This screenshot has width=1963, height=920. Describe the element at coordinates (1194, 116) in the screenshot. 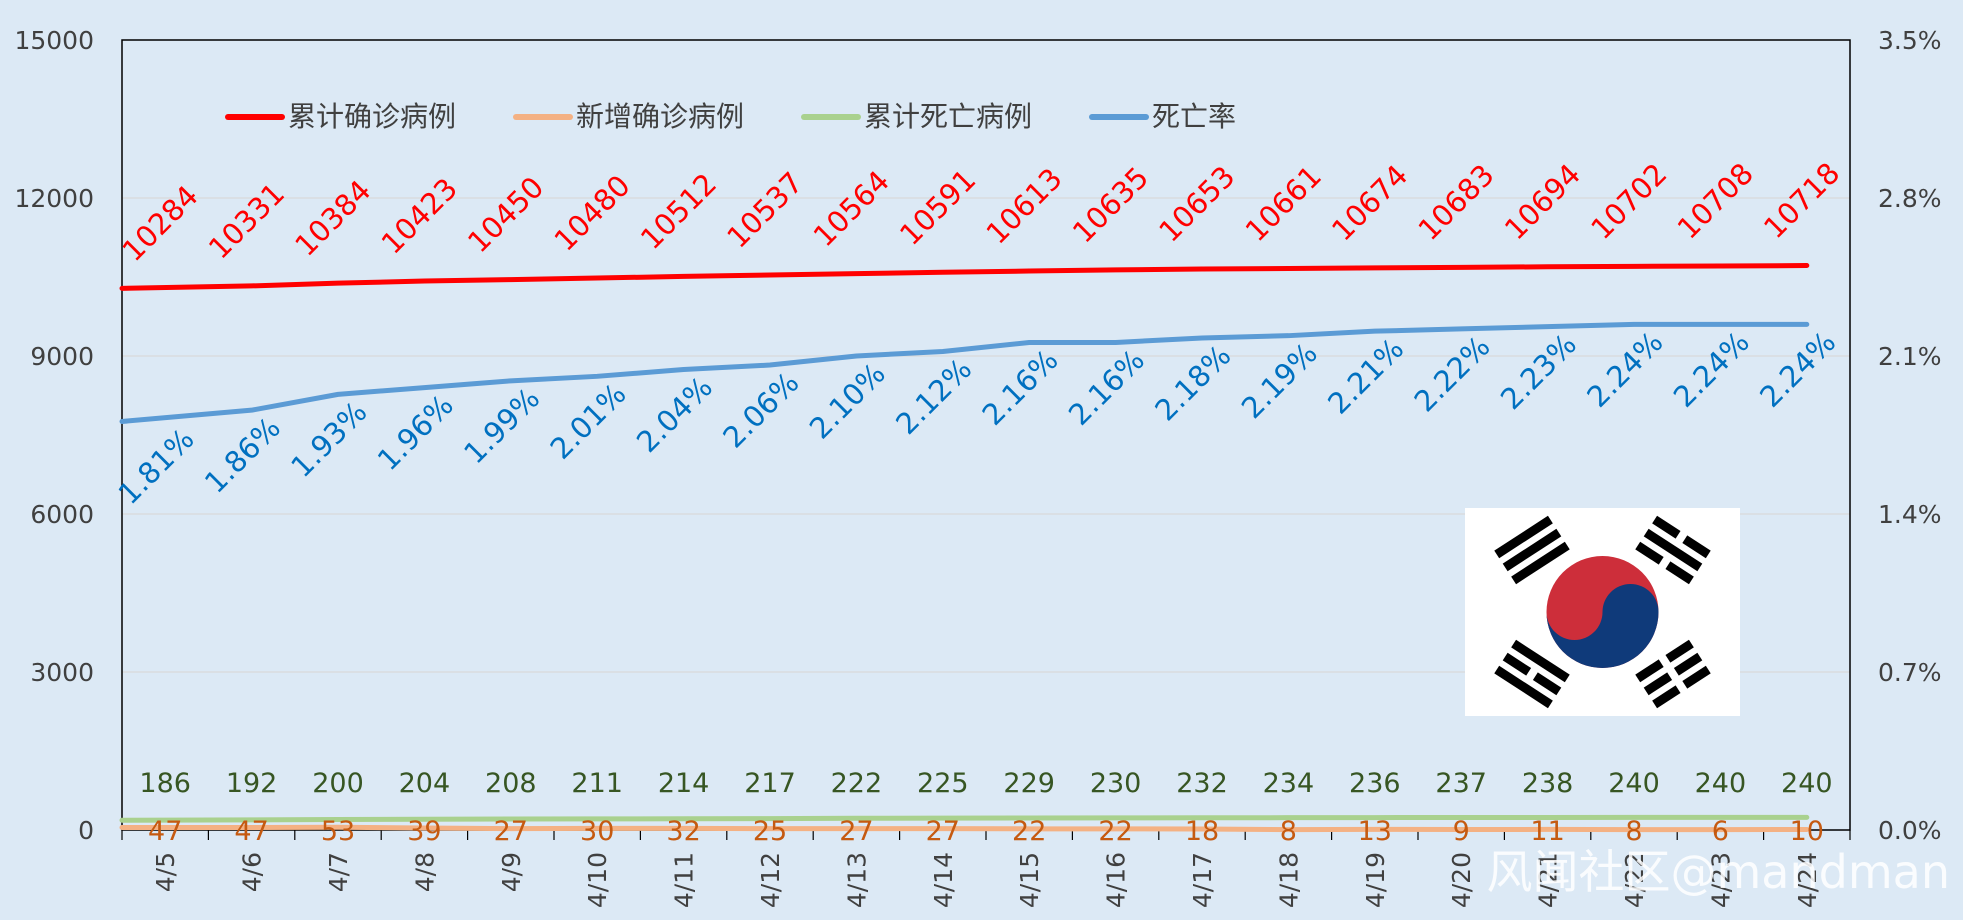

I see `legend-label: 死亡率` at that location.